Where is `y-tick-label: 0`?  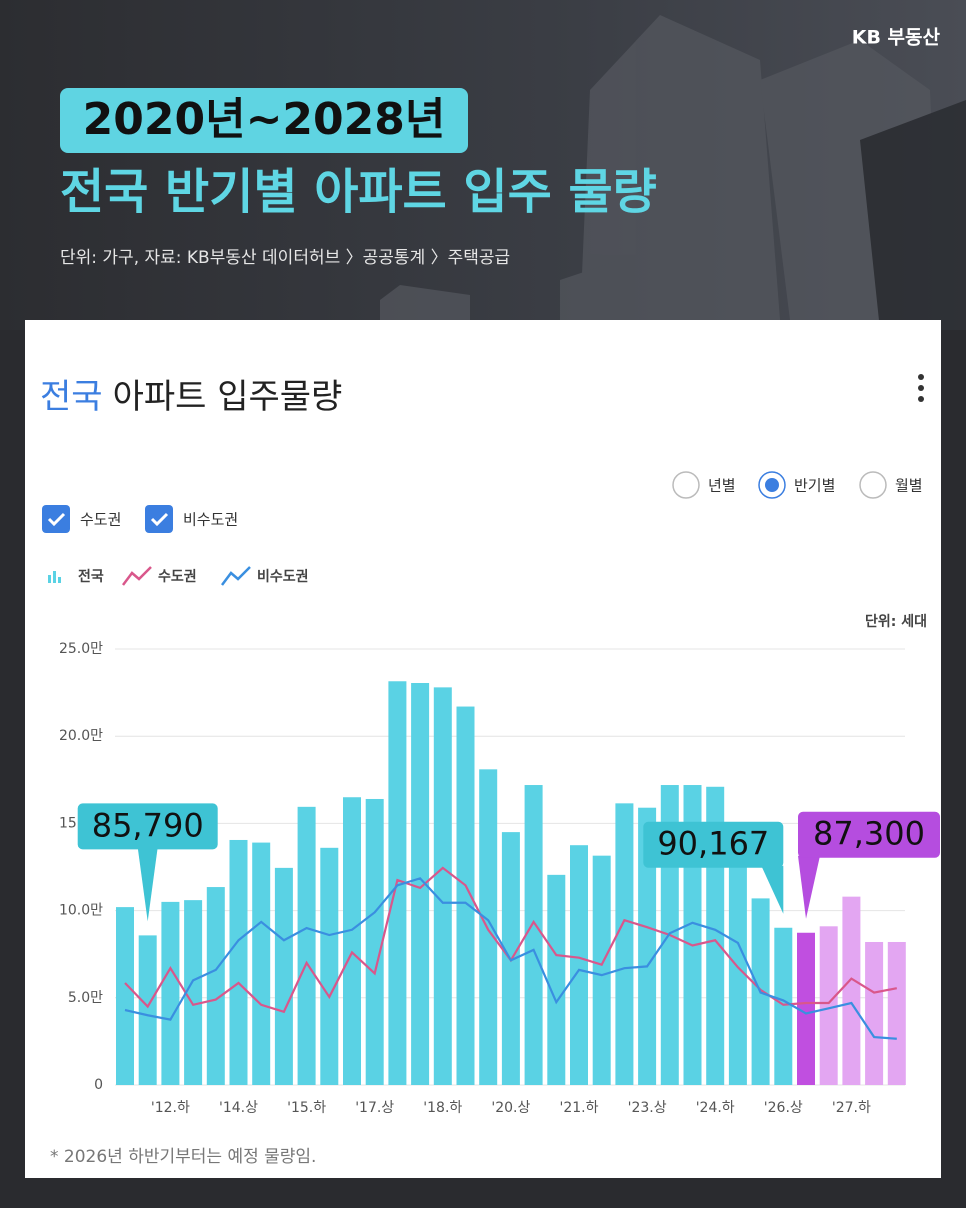
y-tick-label: 0 is located at coordinates (98, 1085).